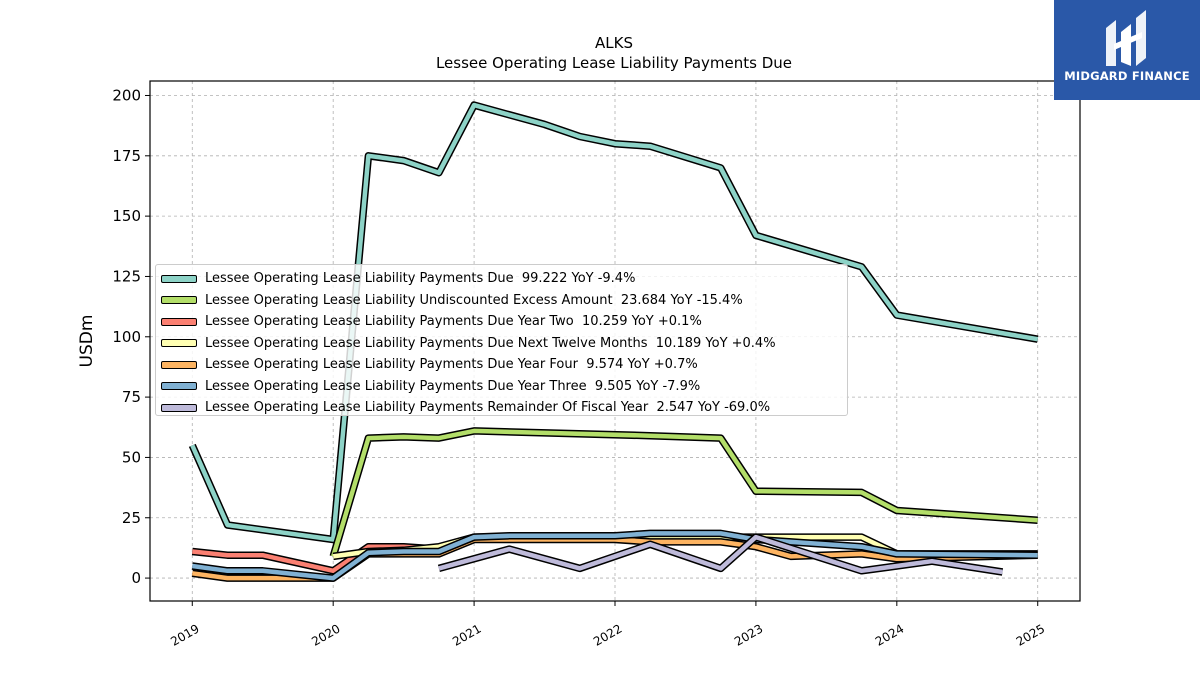  Describe the element at coordinates (126, 95) in the screenshot. I see `y-tick-label: 200` at that location.